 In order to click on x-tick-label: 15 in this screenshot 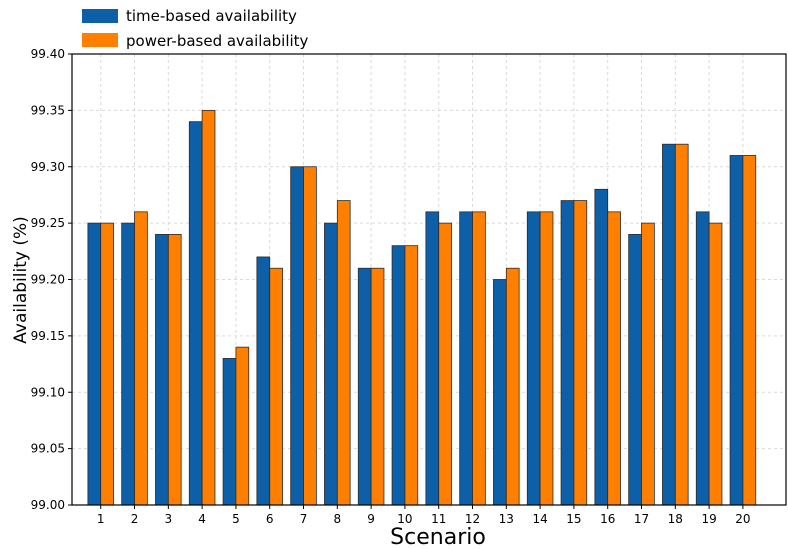, I will do `click(573, 519)`.